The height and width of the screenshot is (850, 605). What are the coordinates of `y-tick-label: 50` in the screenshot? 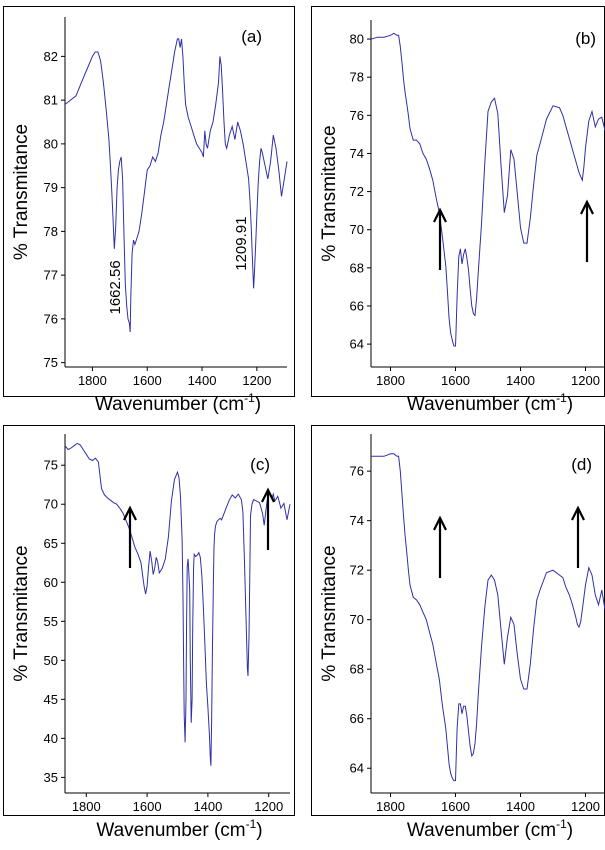 It's located at (51, 660).